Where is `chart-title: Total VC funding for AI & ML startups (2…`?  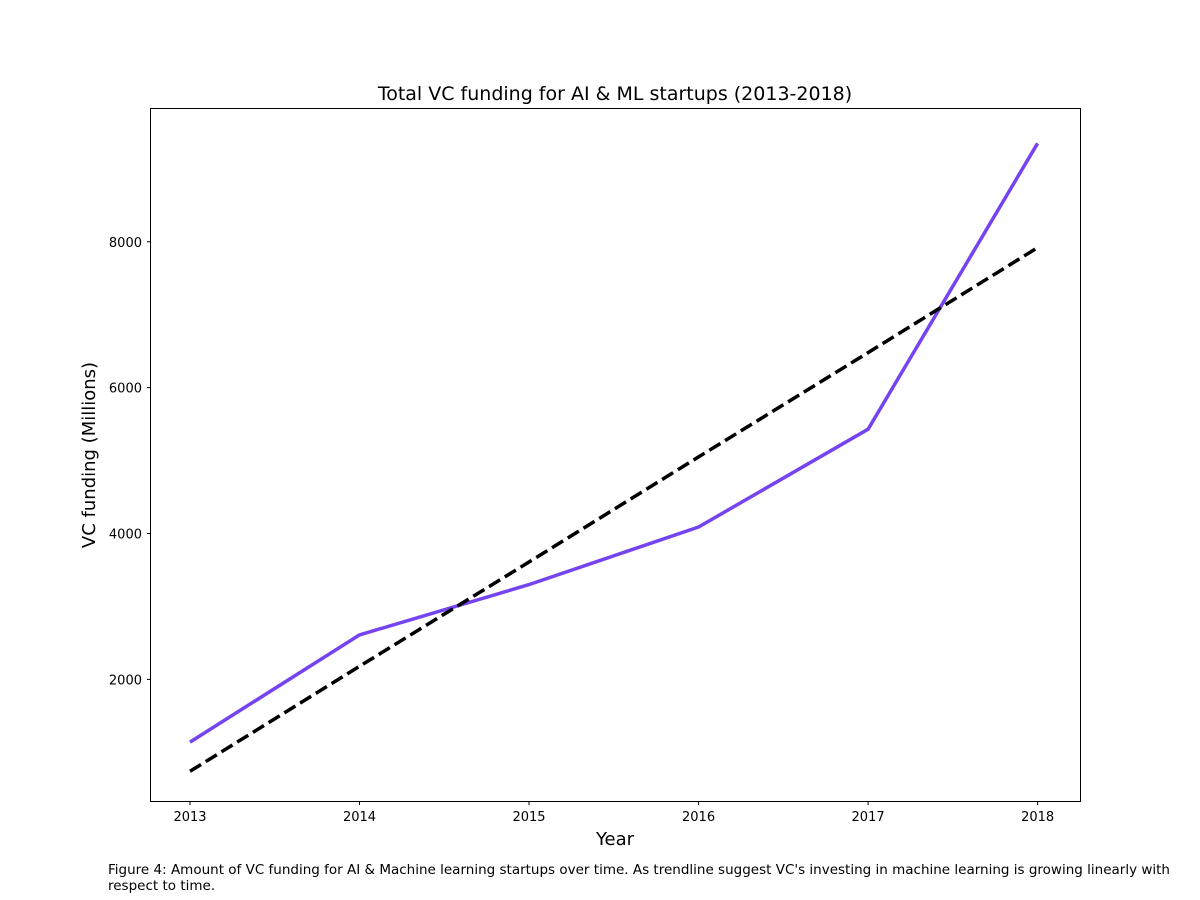 chart-title: Total VC funding for AI & ML startups (2… is located at coordinates (614, 94).